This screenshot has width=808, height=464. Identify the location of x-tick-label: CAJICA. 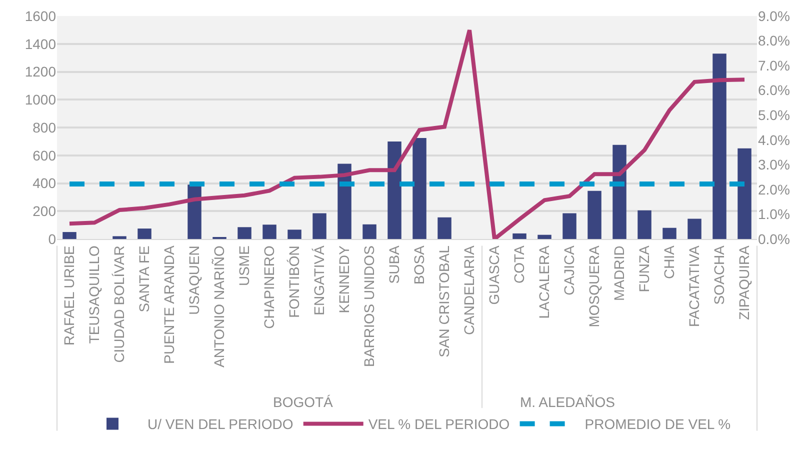
(569, 270).